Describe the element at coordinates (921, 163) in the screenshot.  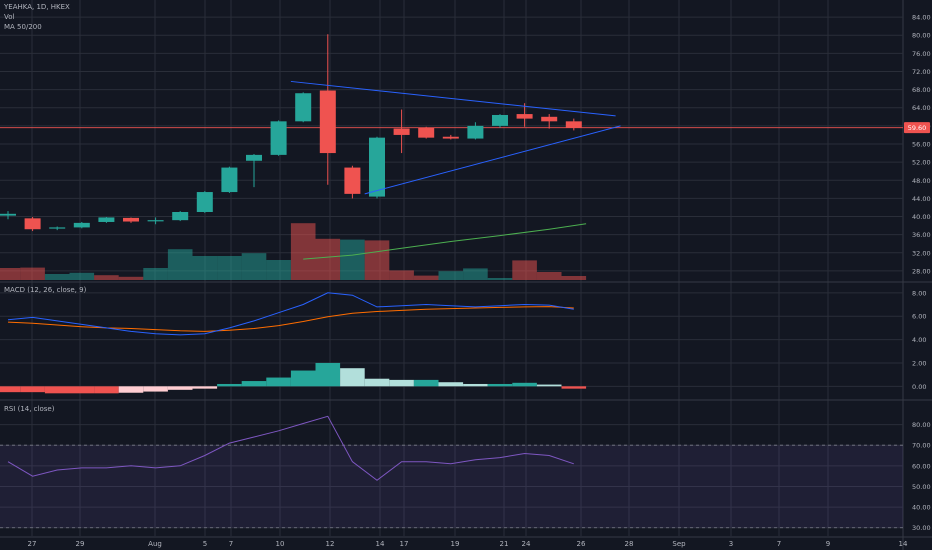
I see `y-tick-label: 52.00` at that location.